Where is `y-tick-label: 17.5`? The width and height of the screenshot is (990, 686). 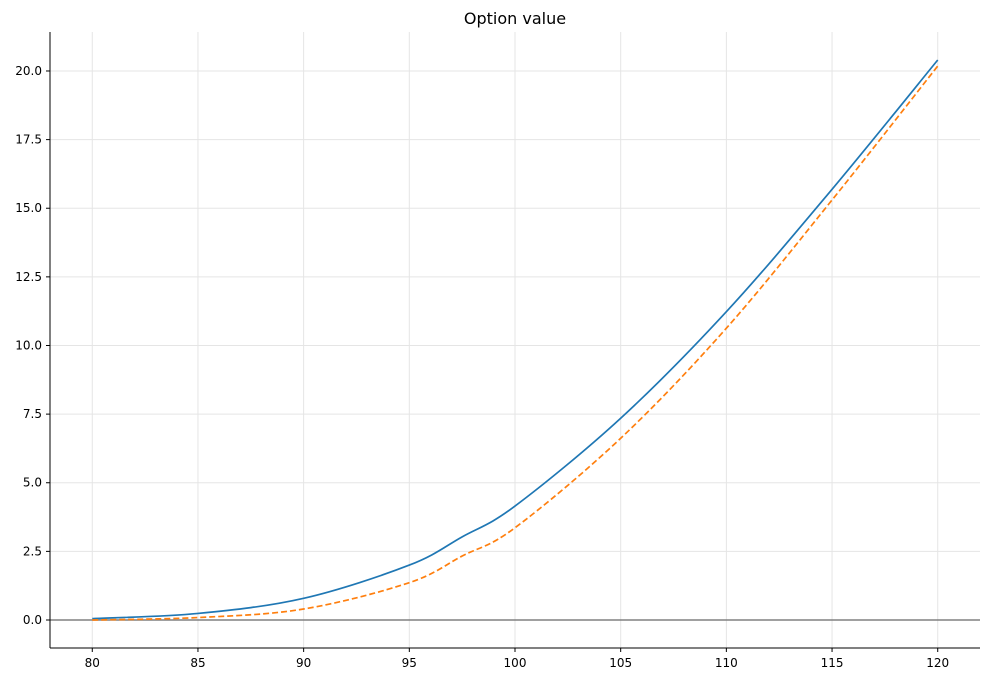
y-tick-label: 17.5 is located at coordinates (28, 140).